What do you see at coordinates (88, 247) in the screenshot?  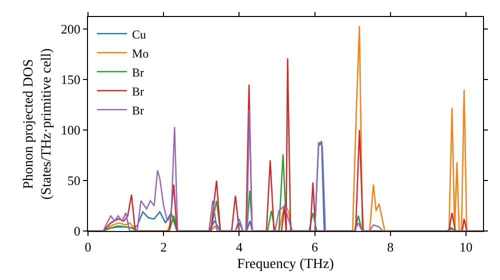 I see `x-tick-label: 0` at bounding box center [88, 247].